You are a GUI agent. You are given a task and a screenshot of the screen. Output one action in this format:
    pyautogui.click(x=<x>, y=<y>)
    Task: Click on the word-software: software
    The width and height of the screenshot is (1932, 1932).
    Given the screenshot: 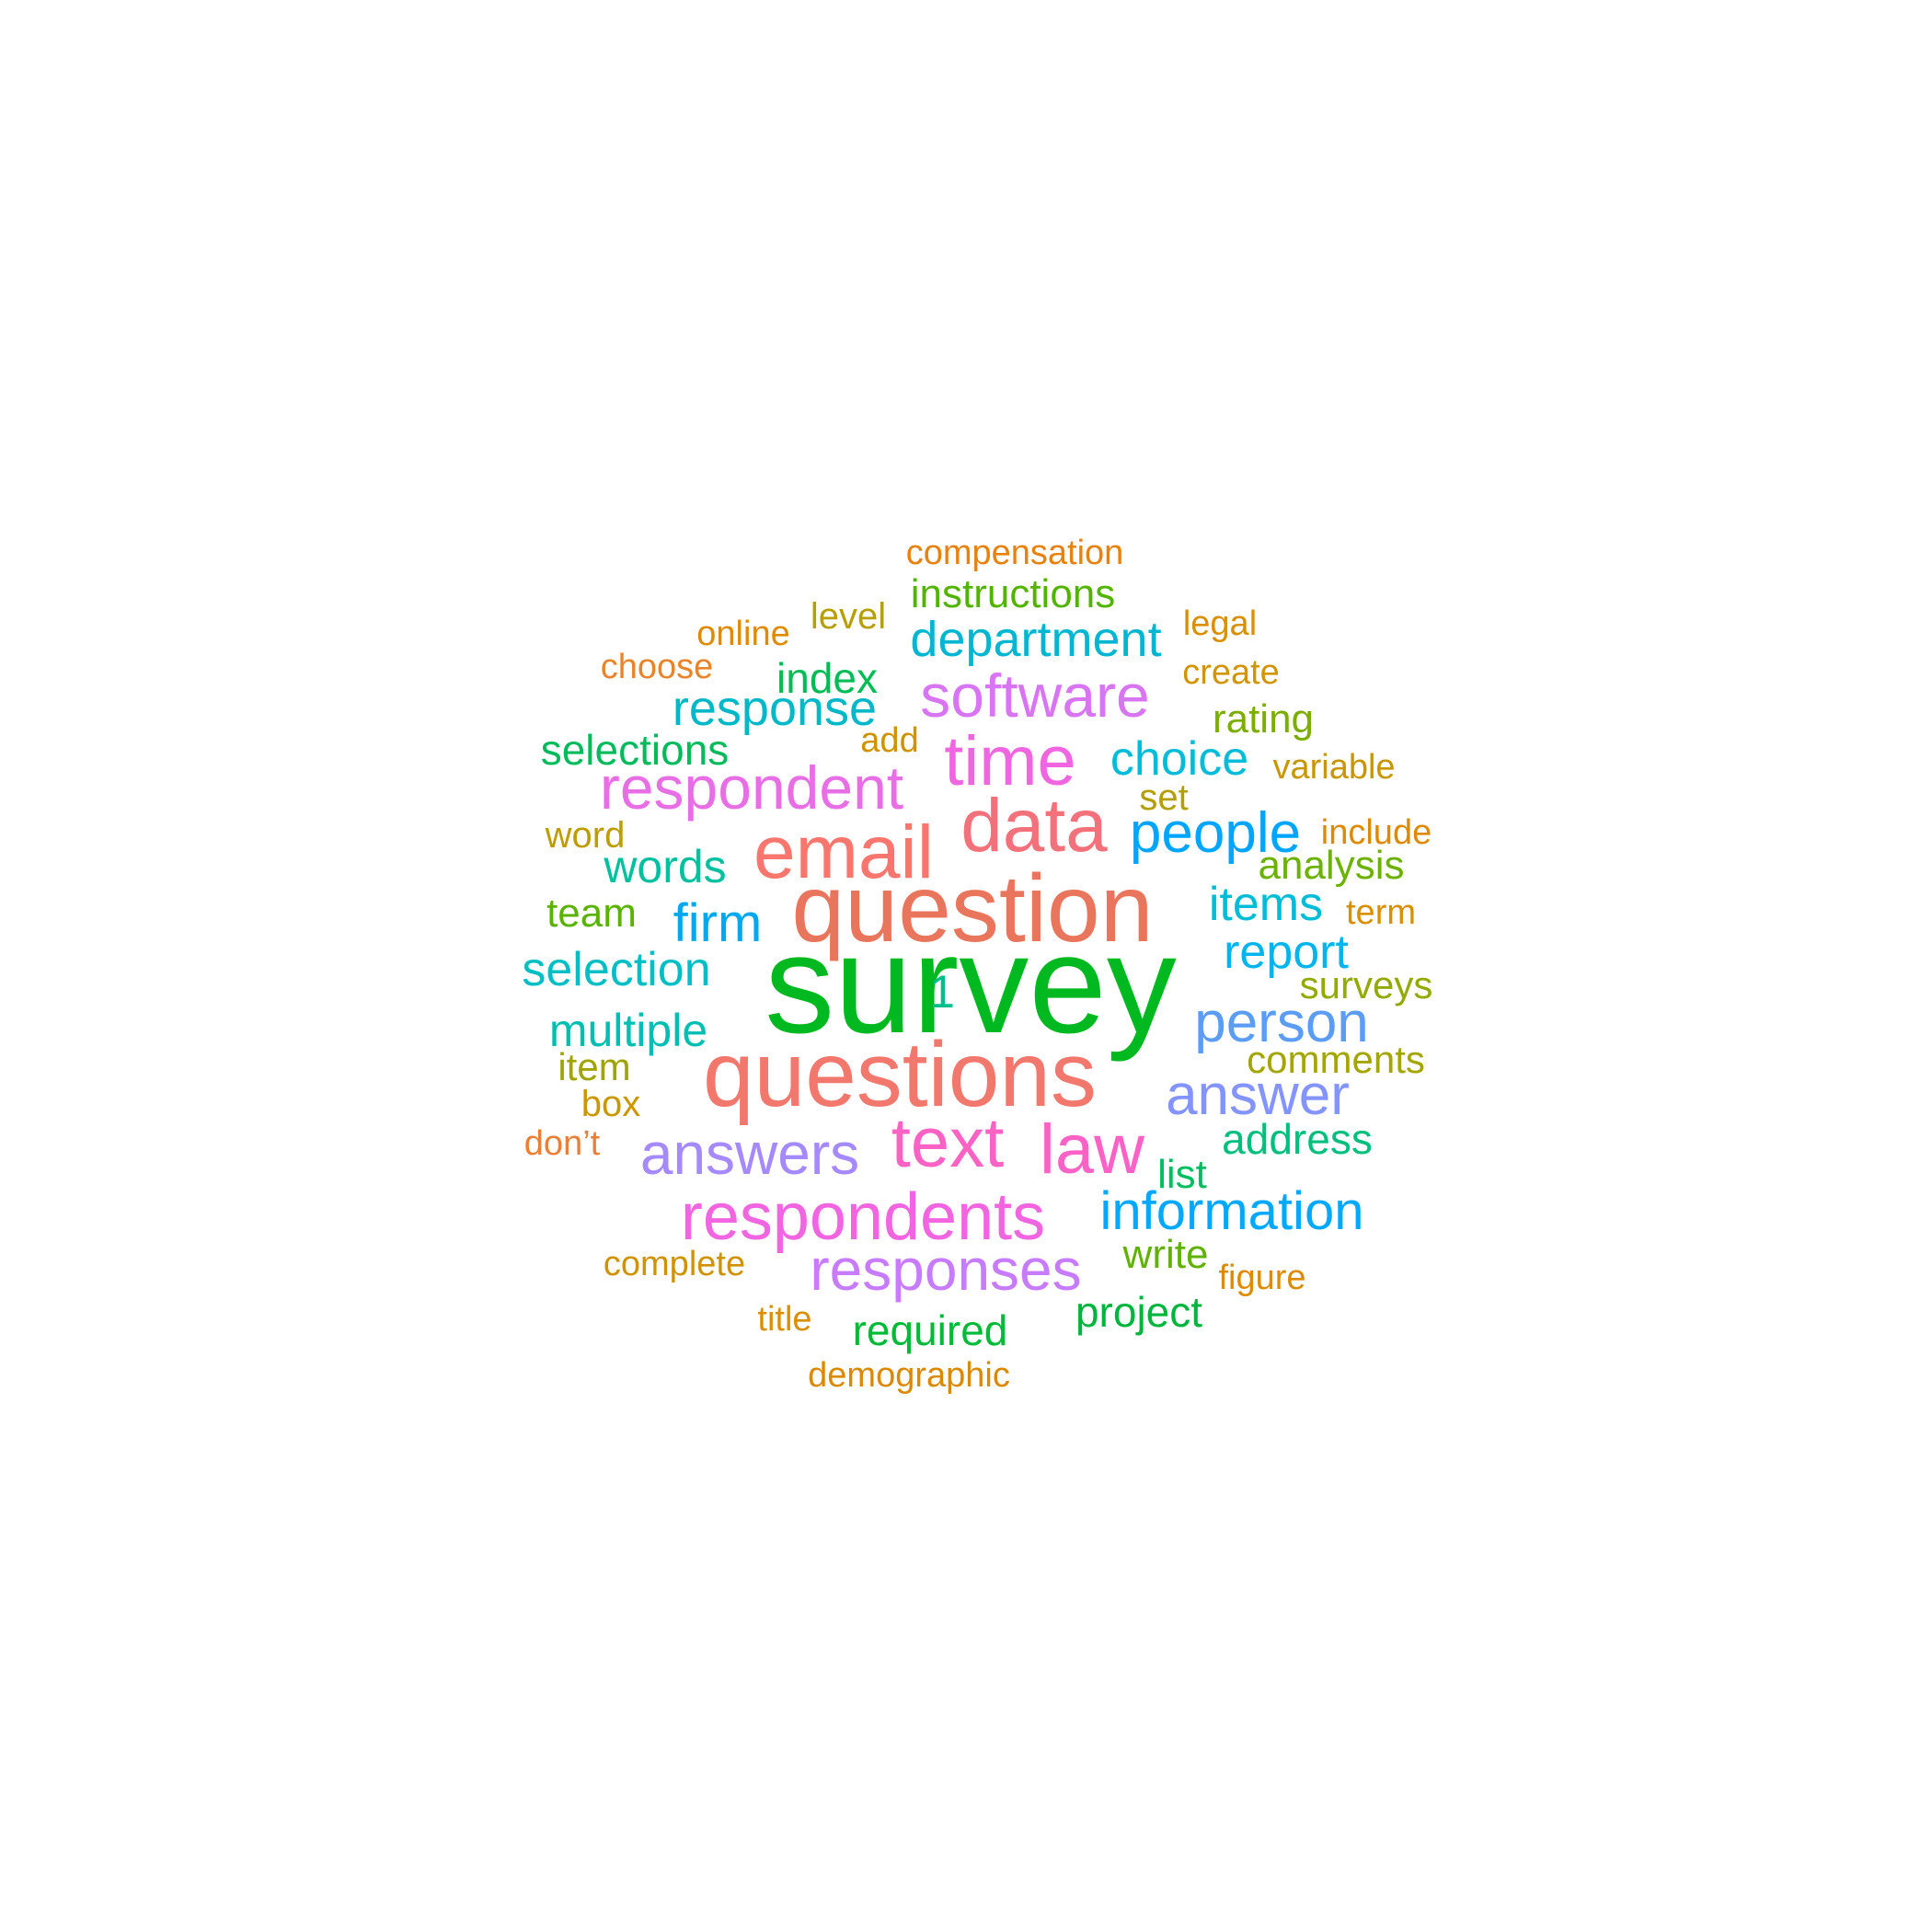 What is the action you would take?
    pyautogui.click(x=1035, y=695)
    